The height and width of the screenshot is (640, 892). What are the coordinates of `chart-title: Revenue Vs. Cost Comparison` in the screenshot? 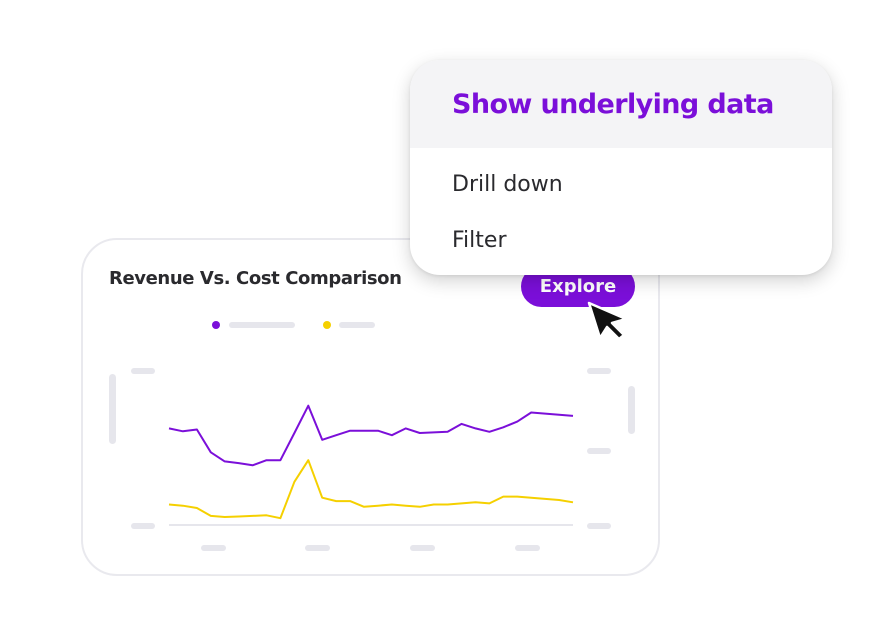 It's located at (255, 278).